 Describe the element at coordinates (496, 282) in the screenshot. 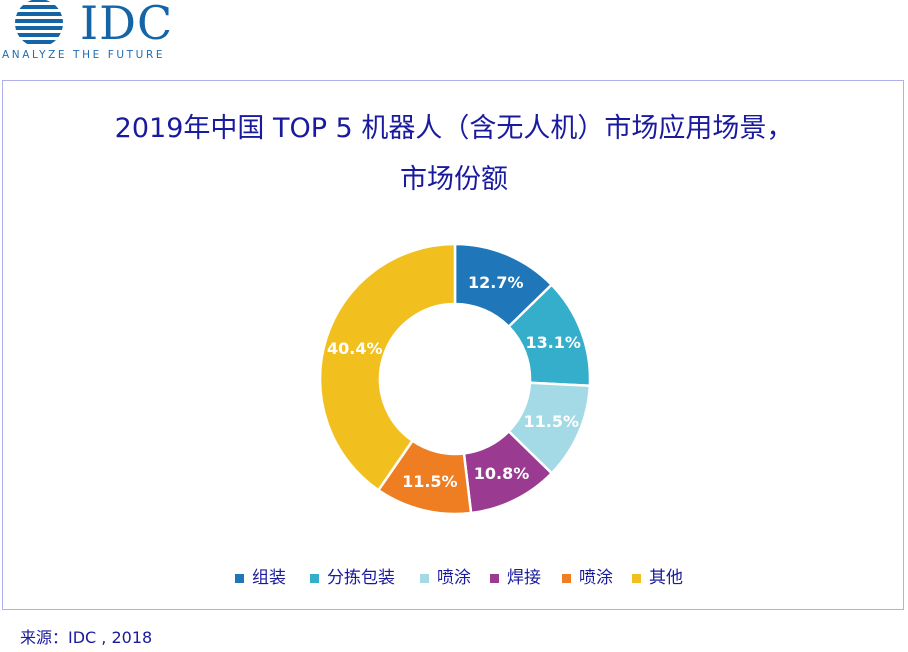

I see `slice-data-label: 12.7%` at that location.